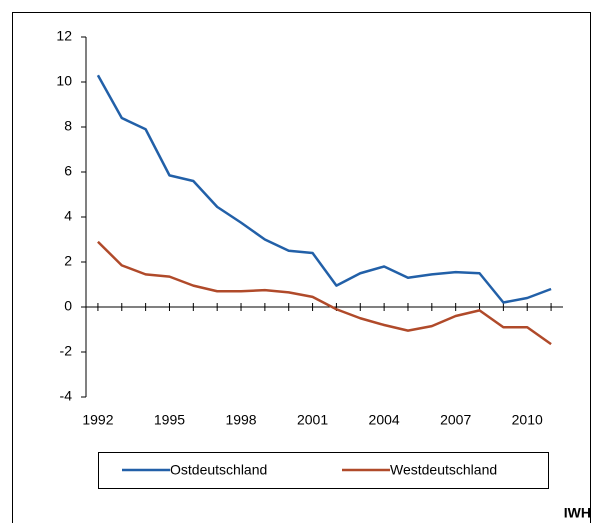 The image size is (601, 523). What do you see at coordinates (68, 171) in the screenshot?
I see `y-tick-label: 6` at bounding box center [68, 171].